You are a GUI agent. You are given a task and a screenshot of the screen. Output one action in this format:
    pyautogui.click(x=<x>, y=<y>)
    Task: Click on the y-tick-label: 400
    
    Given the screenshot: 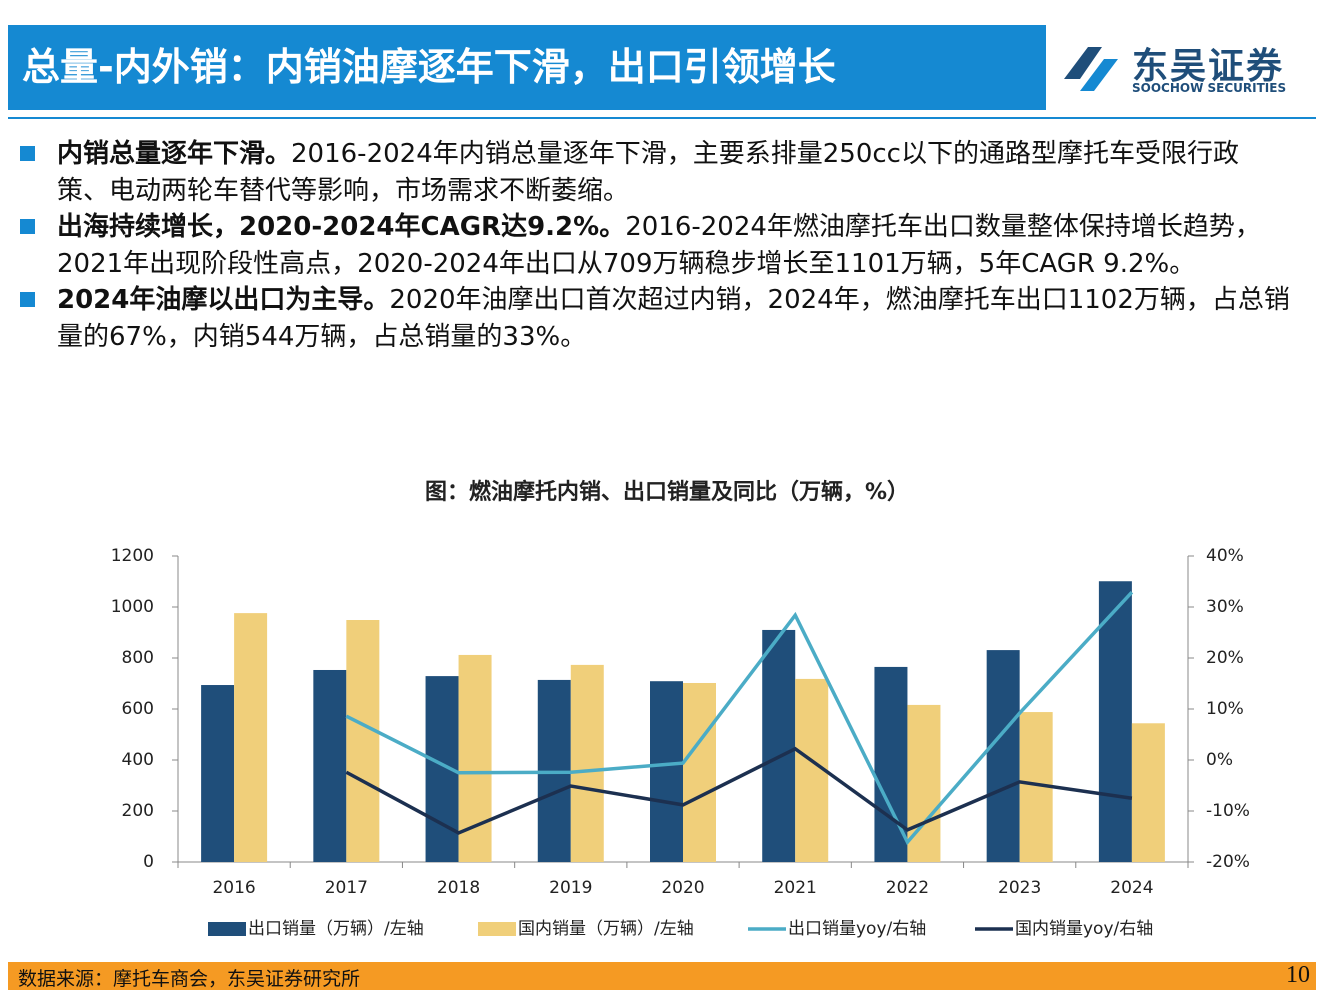 What is the action you would take?
    pyautogui.click(x=138, y=760)
    